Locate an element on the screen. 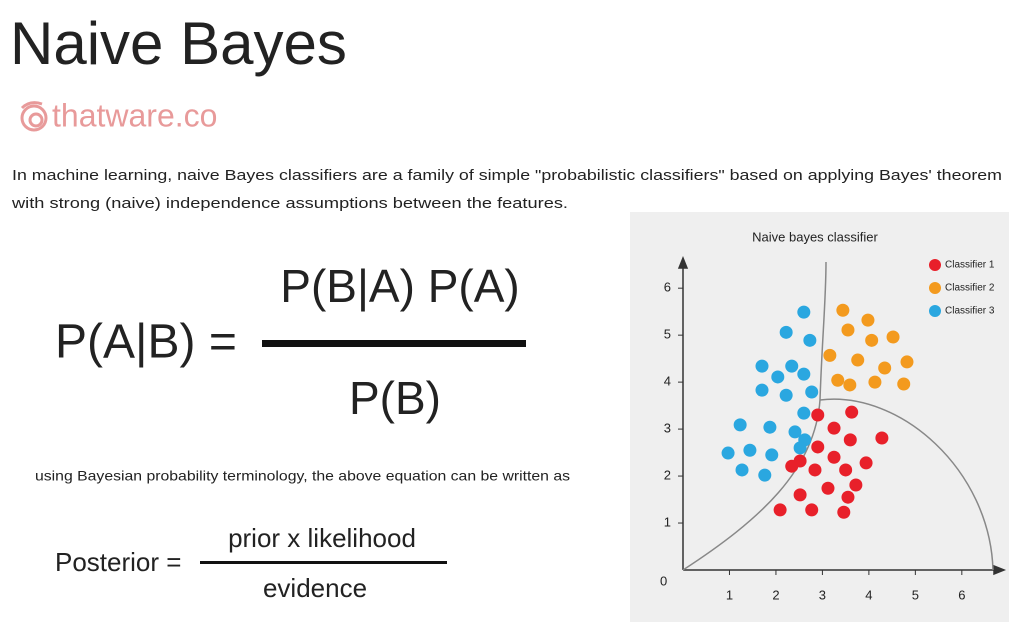 This screenshot has width=1009, height=622. x-tick-label: 4 is located at coordinates (868, 594).